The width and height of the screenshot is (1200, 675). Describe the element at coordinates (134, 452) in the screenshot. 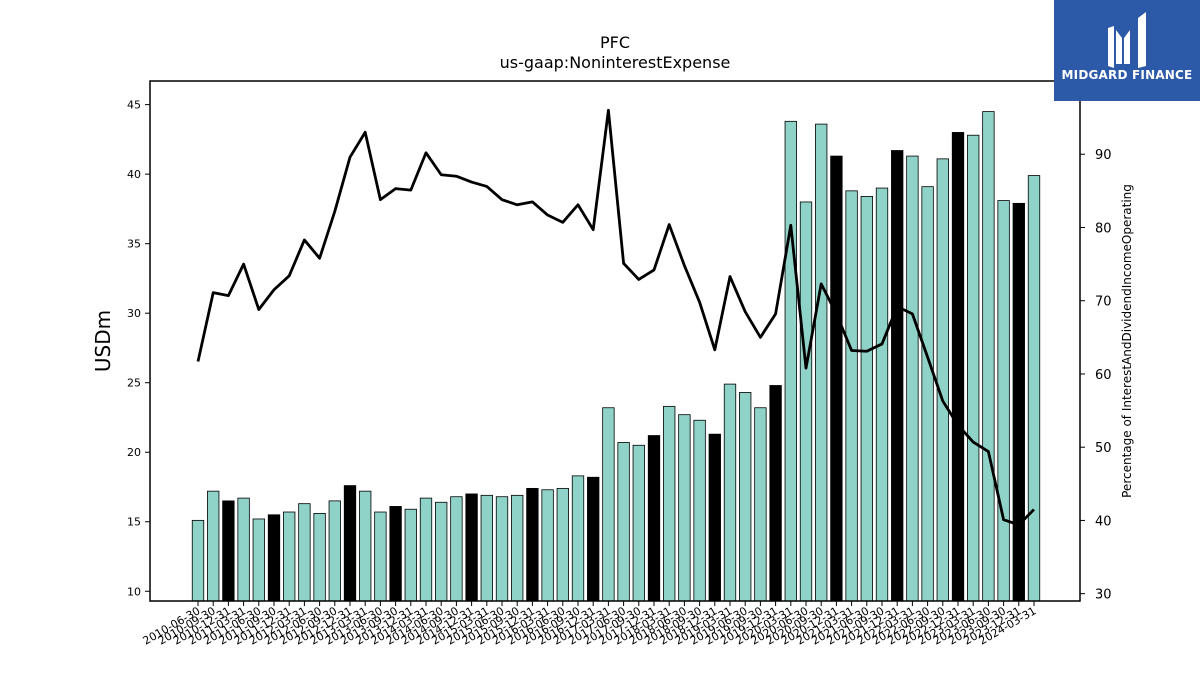

I see `y-tick-label: 20` at that location.